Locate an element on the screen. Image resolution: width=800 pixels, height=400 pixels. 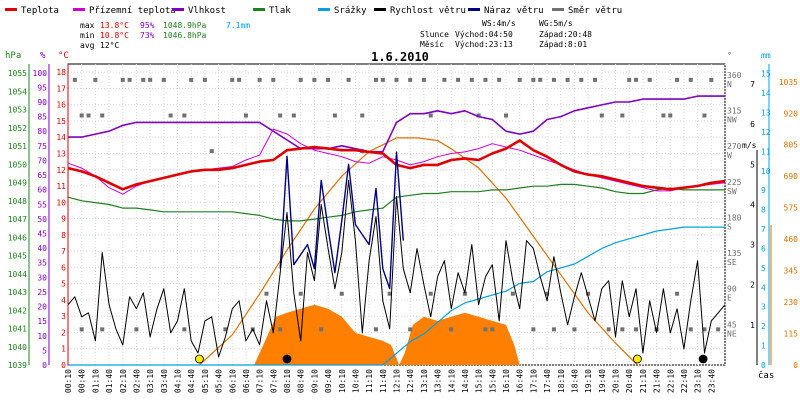
x-tick: 17:10 is located at coordinates (533, 381).